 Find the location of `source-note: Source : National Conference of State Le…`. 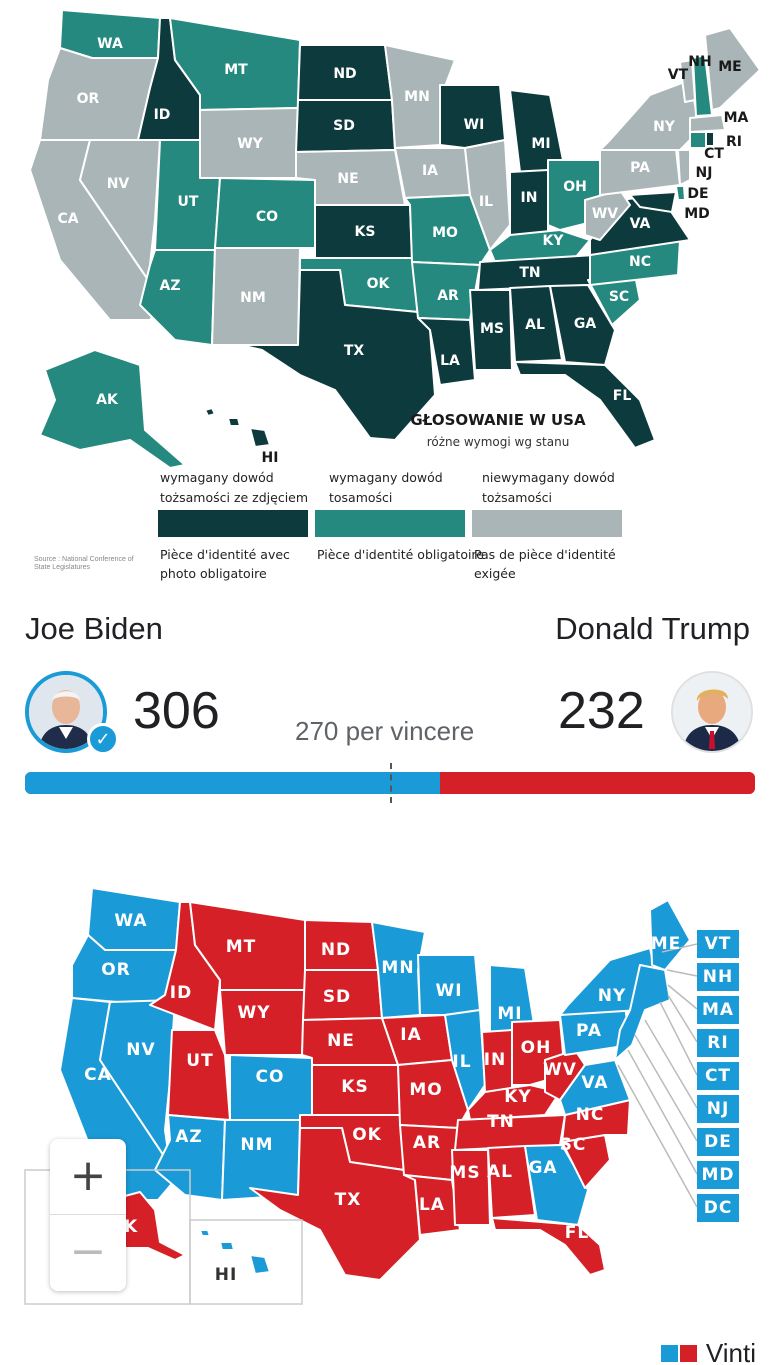

source-note: Source : National Conference of State Le… is located at coordinates (84, 563).